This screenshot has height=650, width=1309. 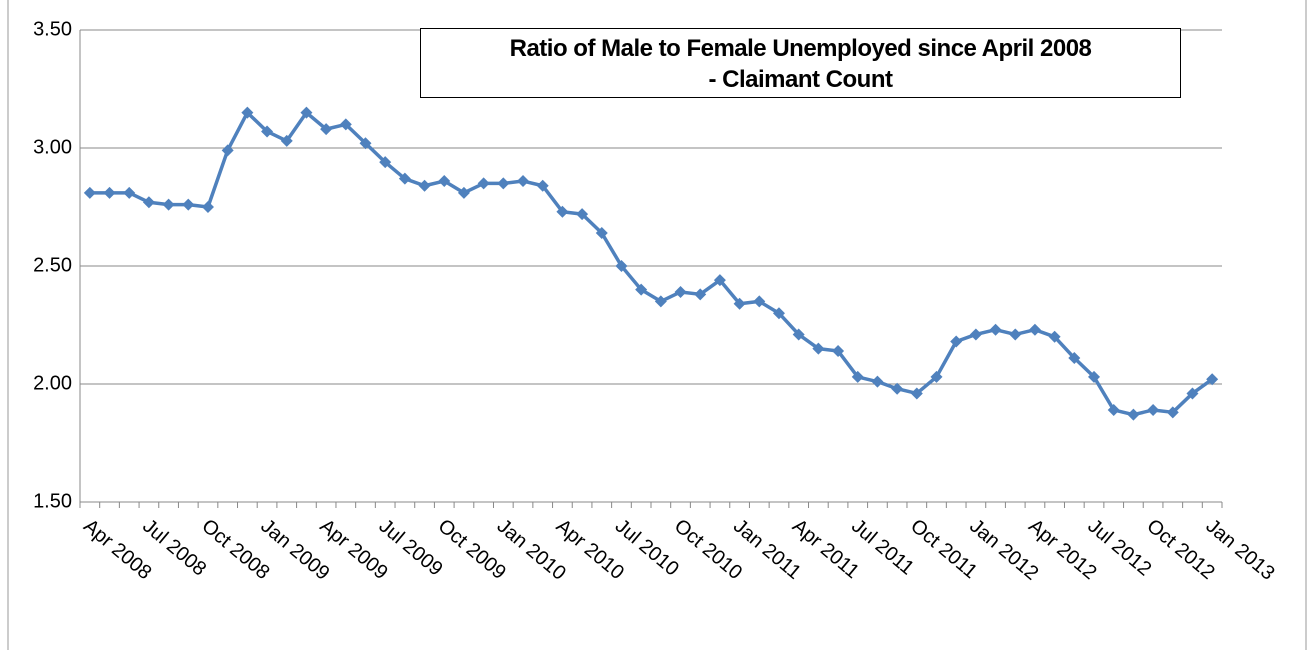 I want to click on y-tick-label: 3.50, so click(x=52, y=29).